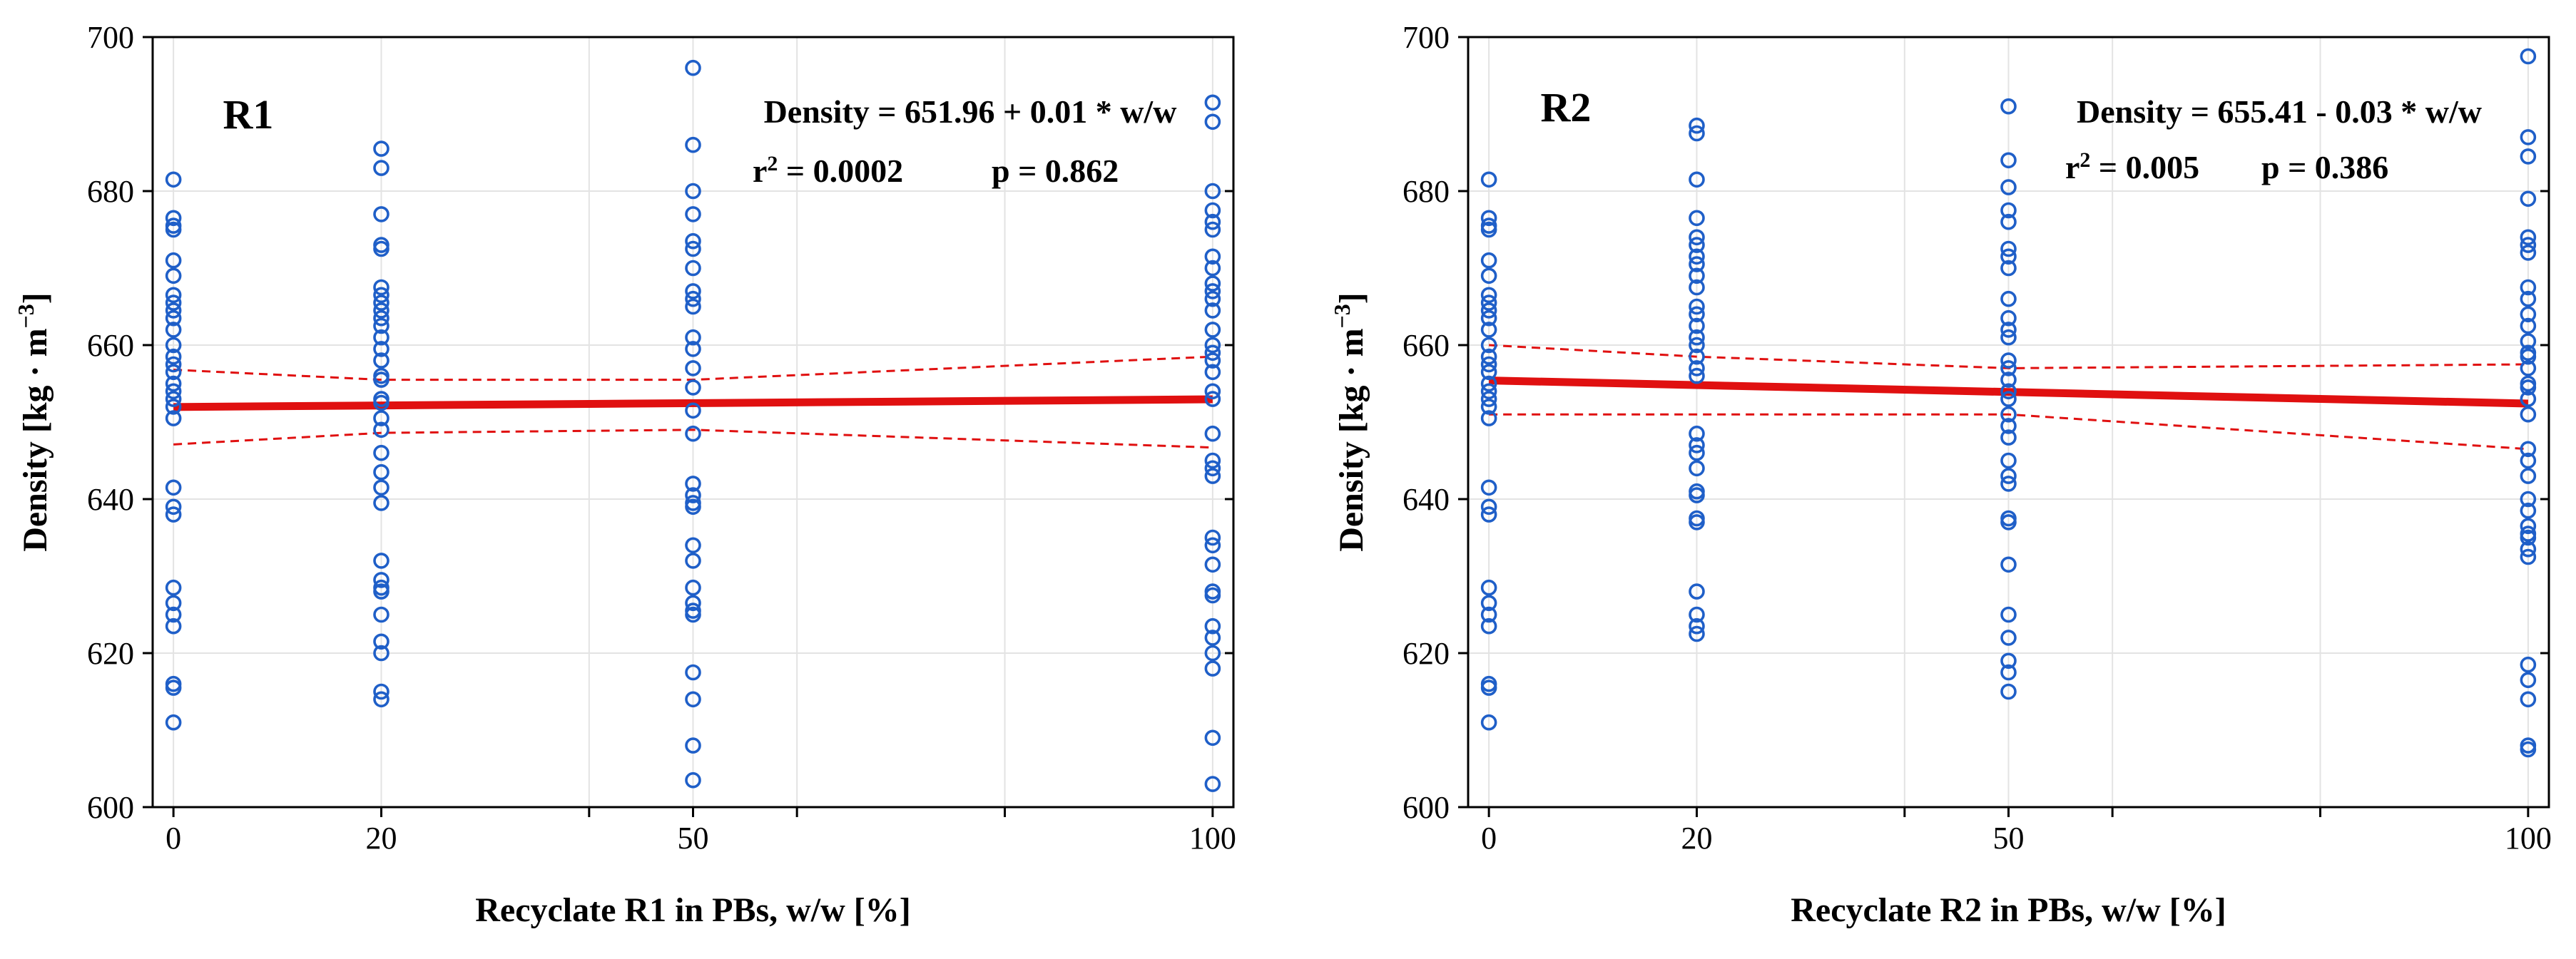  Describe the element at coordinates (1426, 499) in the screenshot. I see `y-tick-label: 640` at that location.